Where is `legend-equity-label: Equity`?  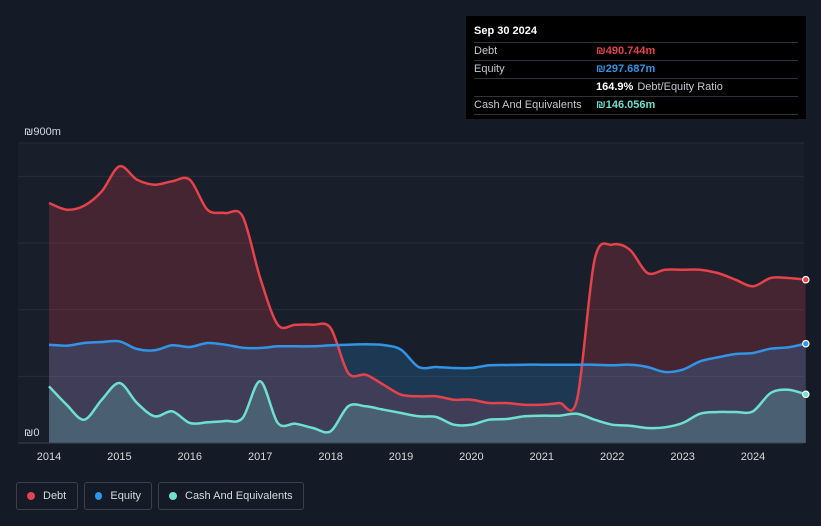
legend-equity-label: Equity is located at coordinates (125, 496).